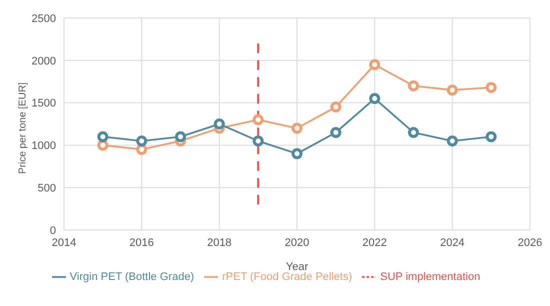  I want to click on x-axis-title: Year, so click(297, 267).